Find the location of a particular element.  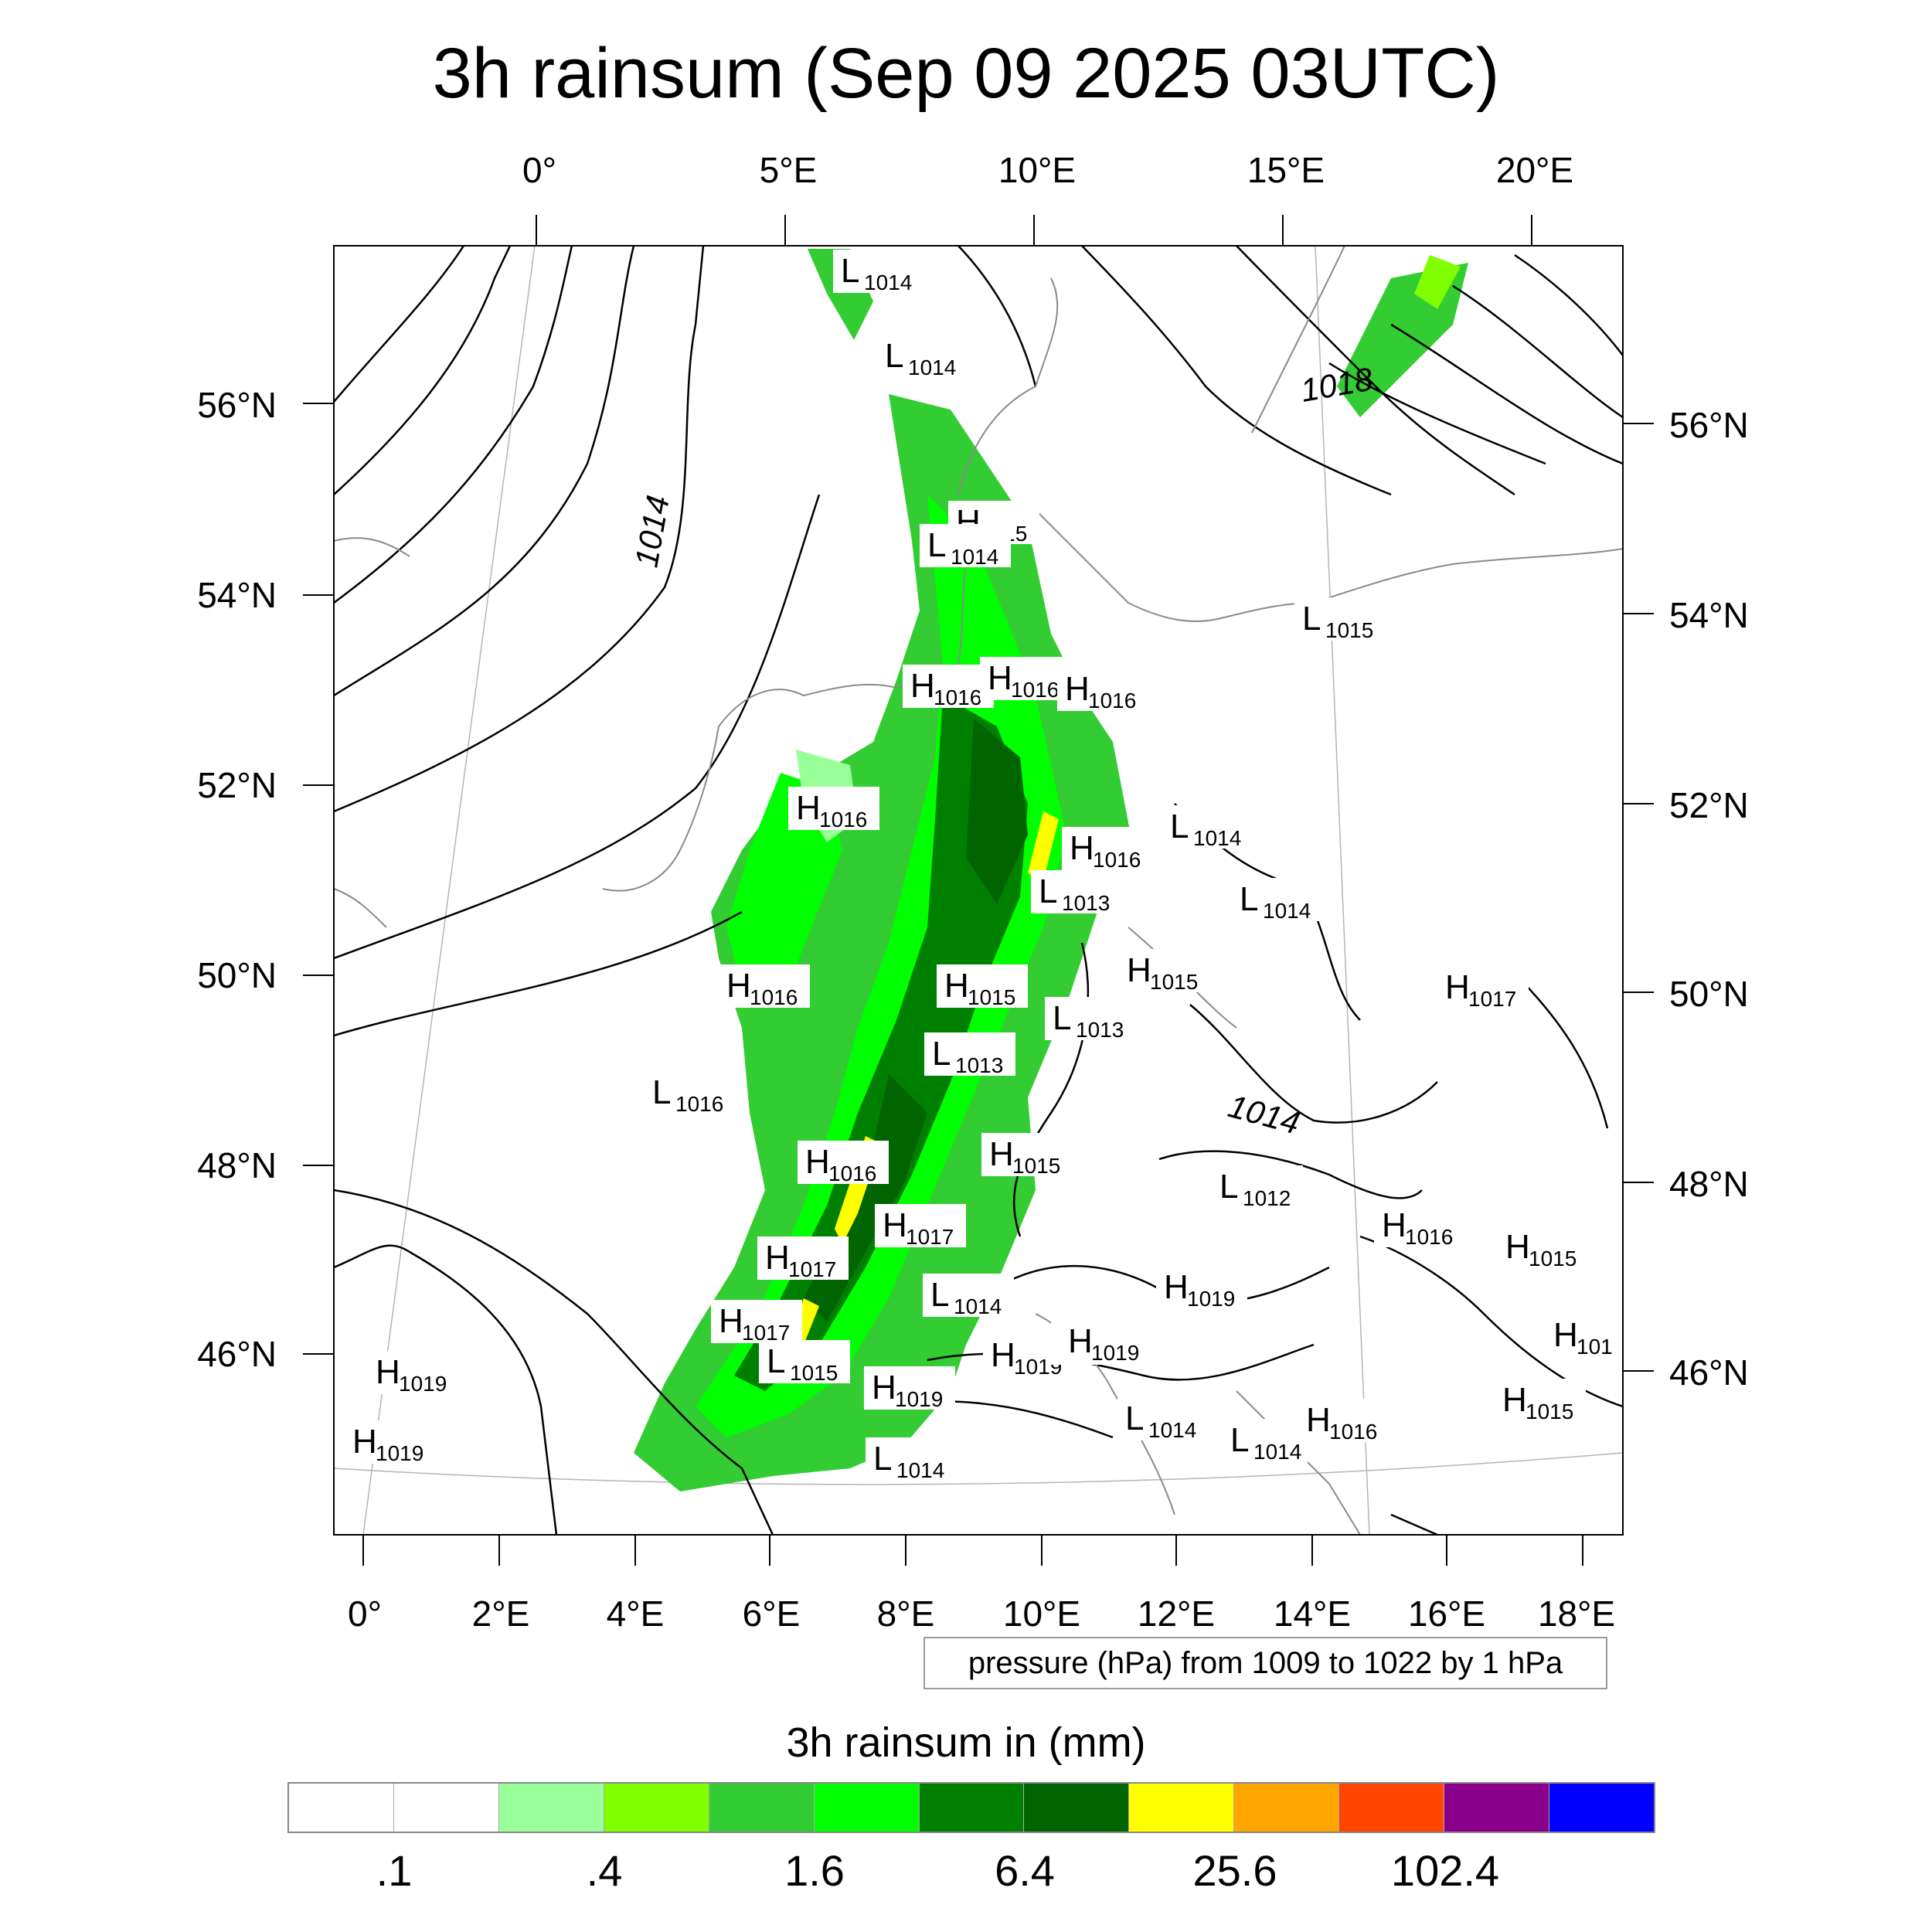

pressure-center-value: 101 is located at coordinates (1595, 1347).